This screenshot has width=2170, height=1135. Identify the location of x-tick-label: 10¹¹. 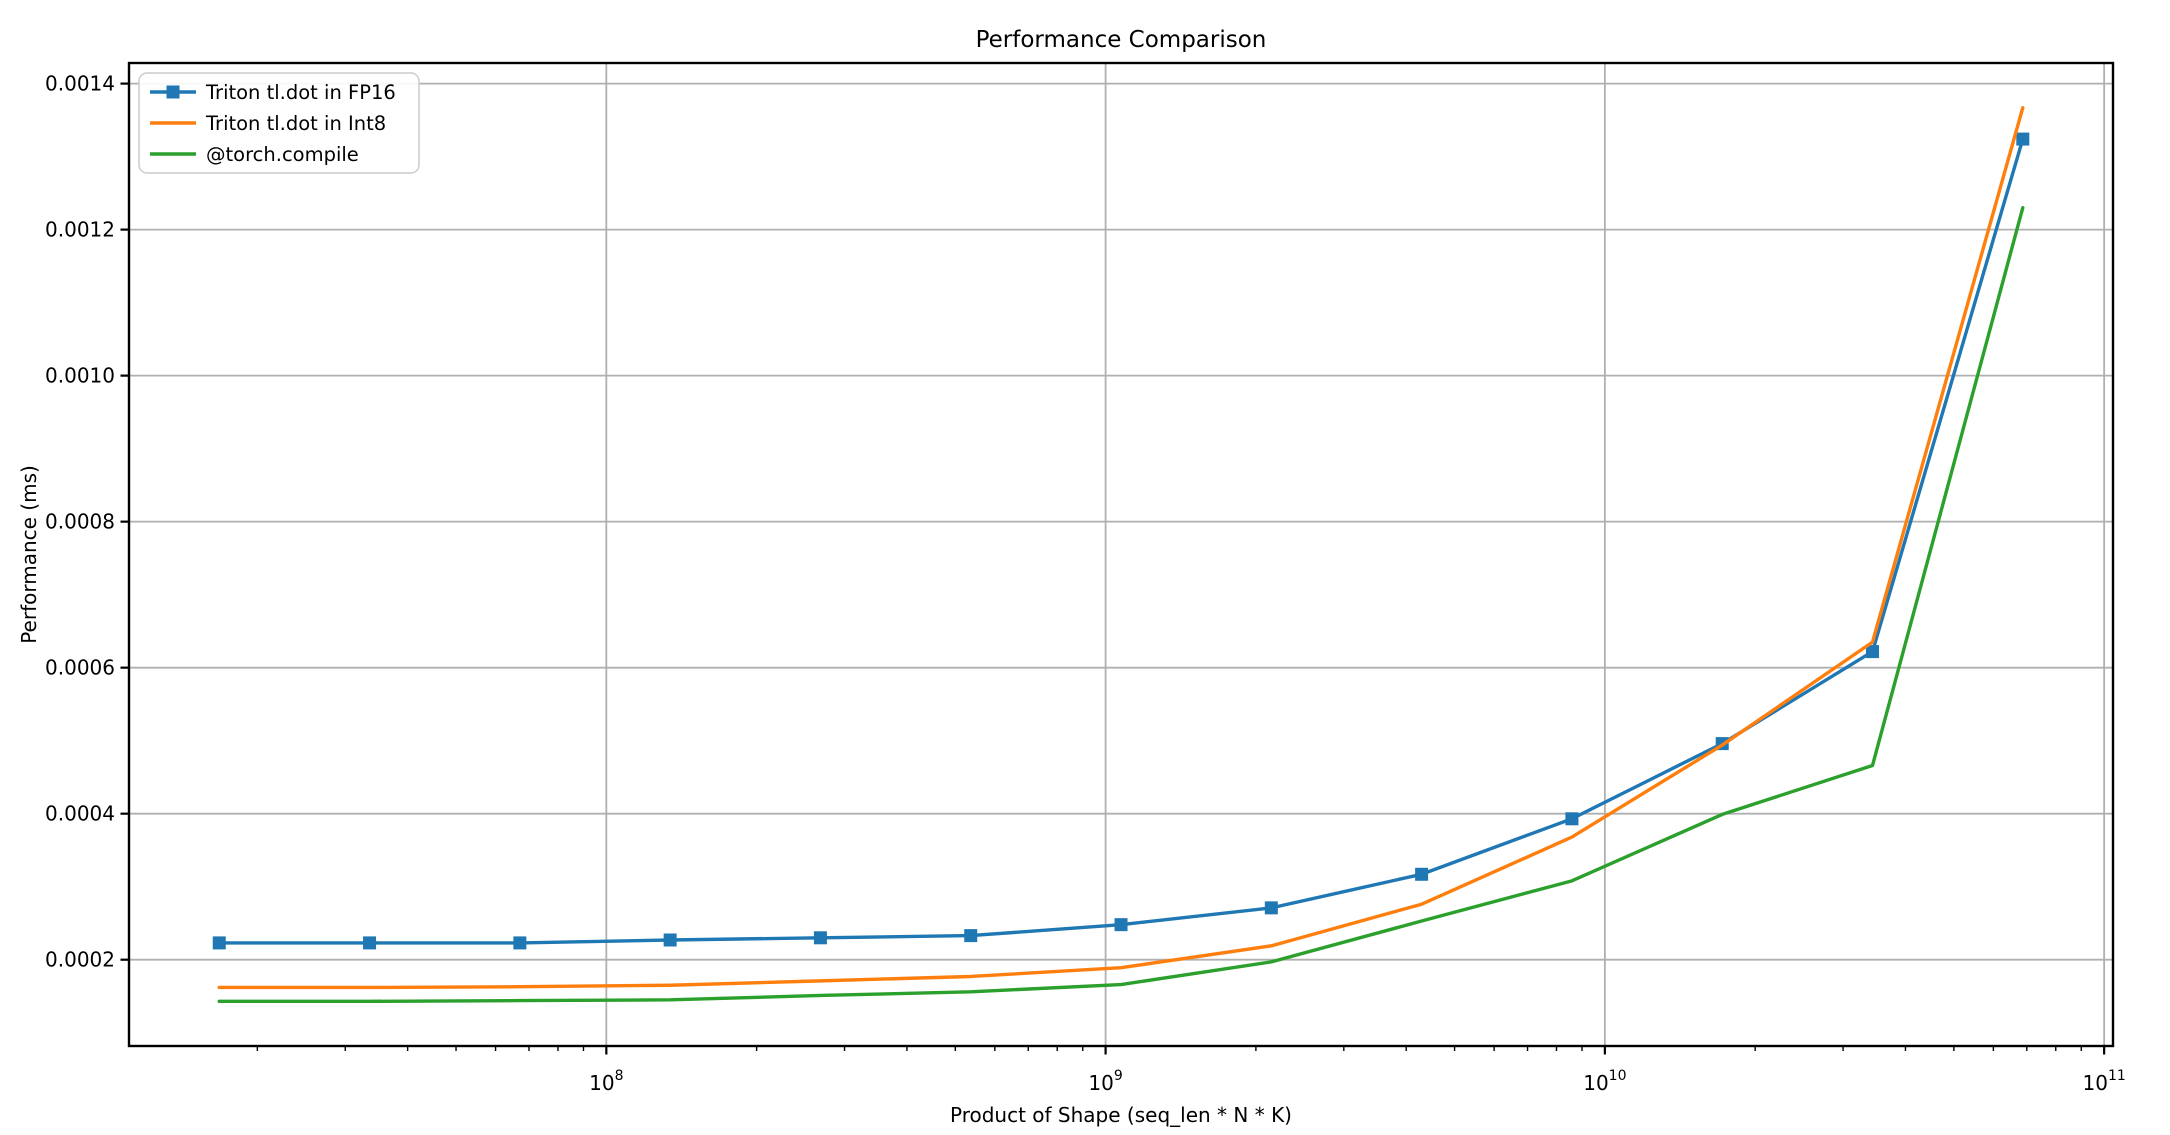
(2104, 1081).